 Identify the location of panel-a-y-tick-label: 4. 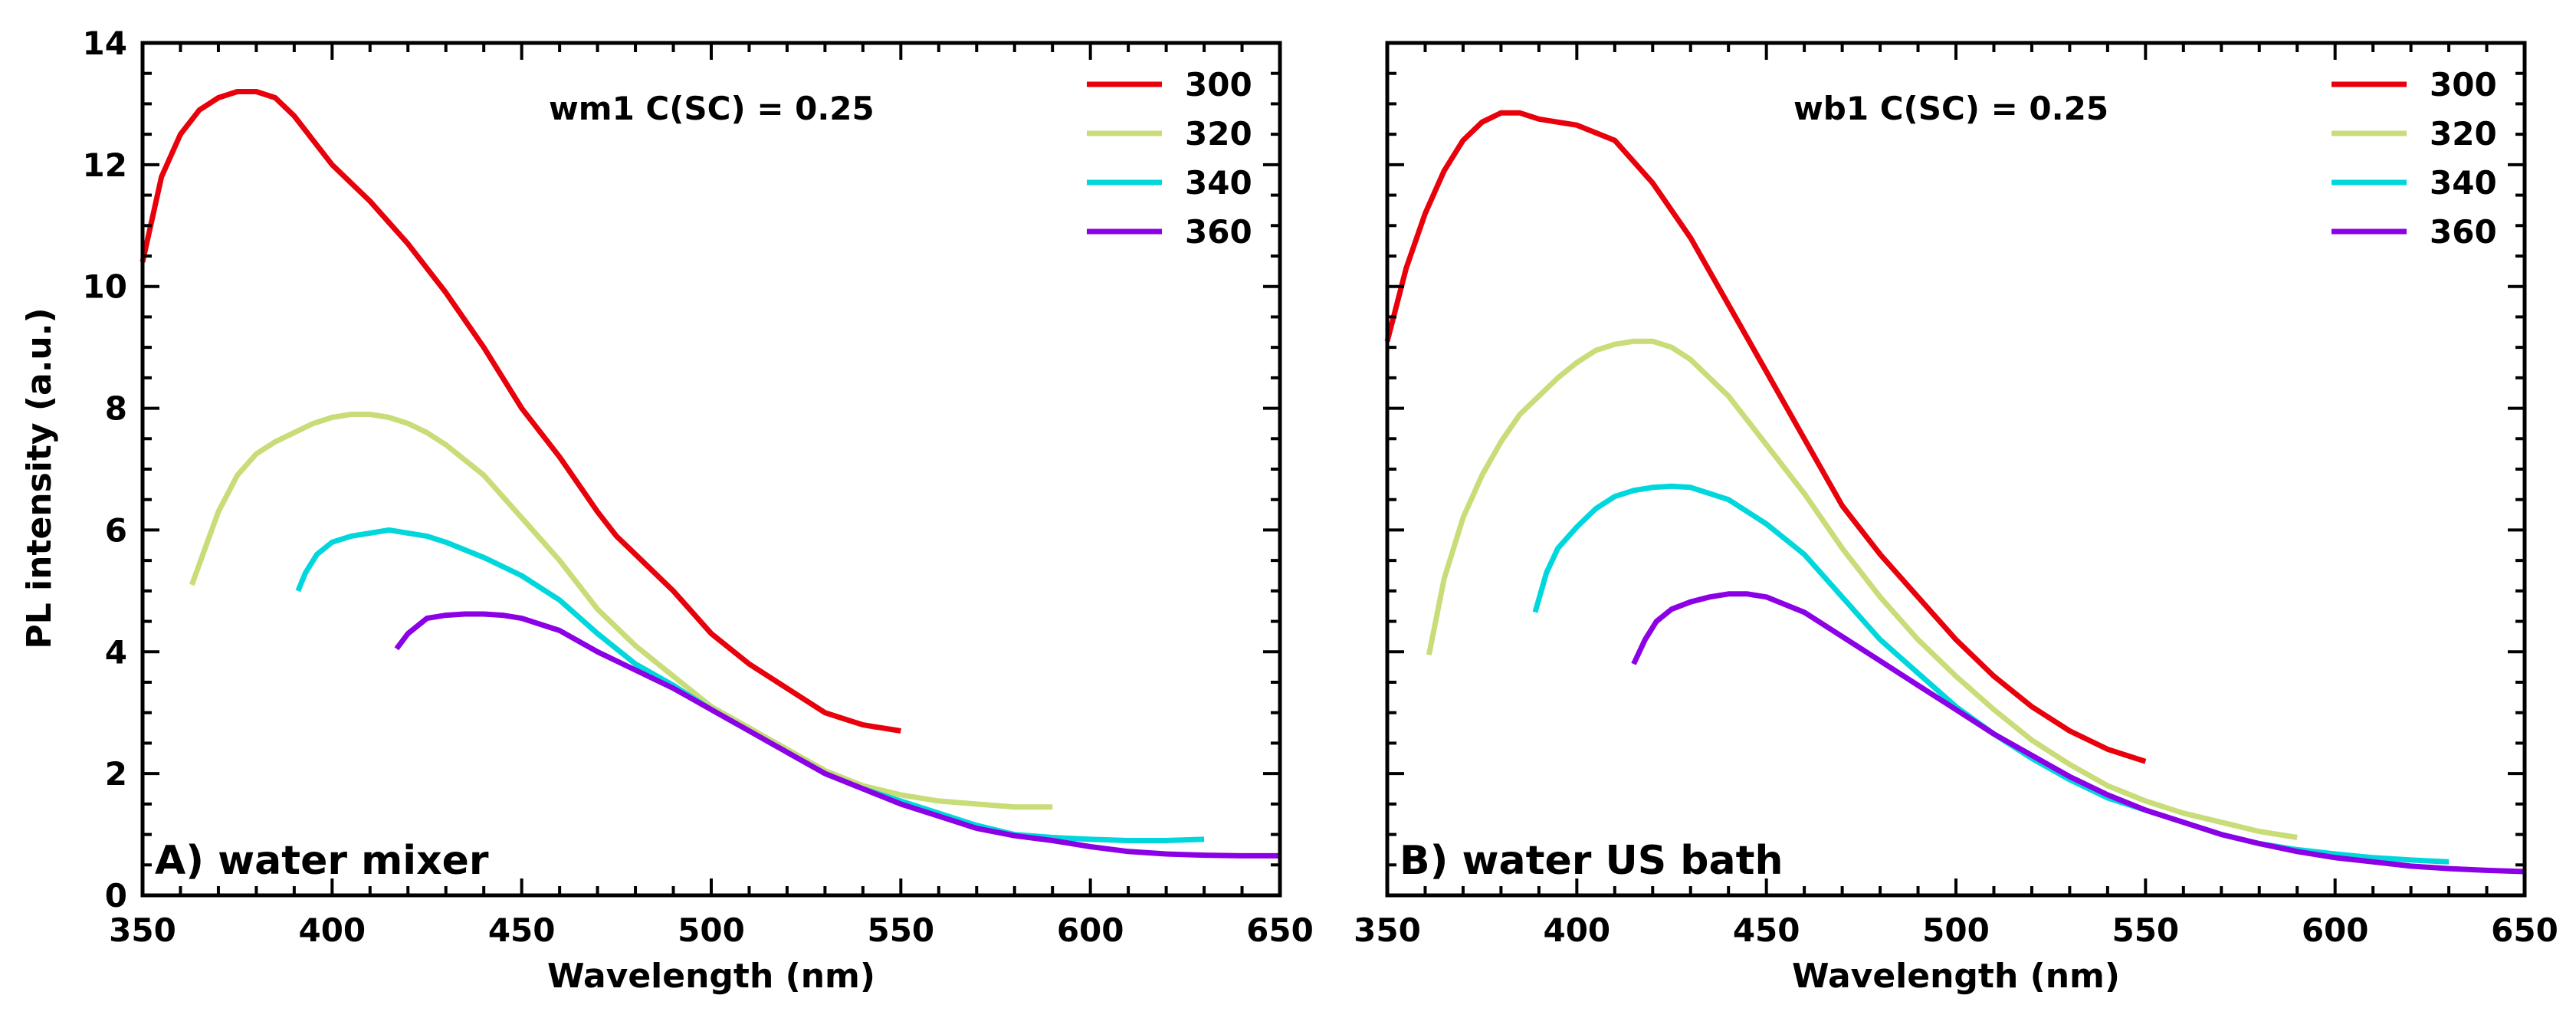
(116, 652).